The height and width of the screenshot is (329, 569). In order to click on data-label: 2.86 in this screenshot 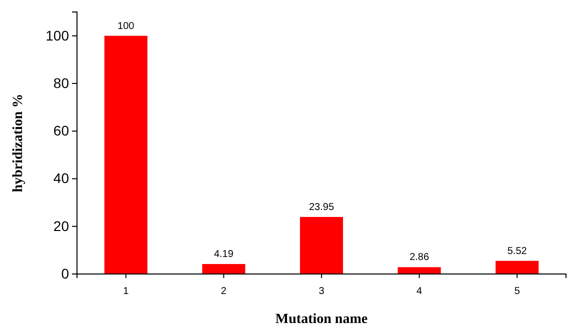, I will do `click(420, 258)`.